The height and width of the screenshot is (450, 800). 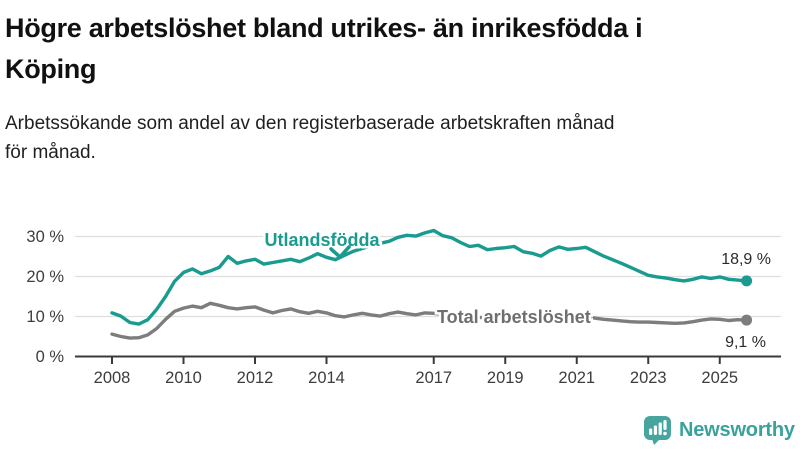 I want to click on end-dot-total-arbetsloshet, so click(x=747, y=320).